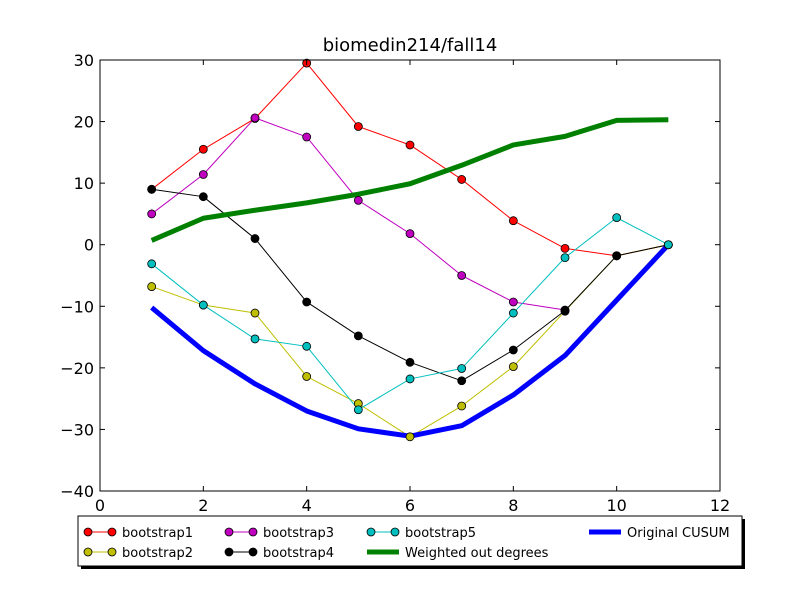  Describe the element at coordinates (410, 505) in the screenshot. I see `x-tick-label: 6` at that location.